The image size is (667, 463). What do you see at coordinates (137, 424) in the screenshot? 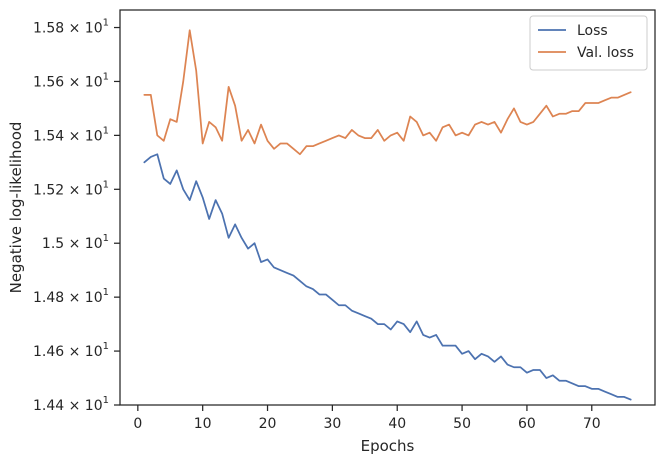
I see `x-tick-label: 0` at bounding box center [137, 424].